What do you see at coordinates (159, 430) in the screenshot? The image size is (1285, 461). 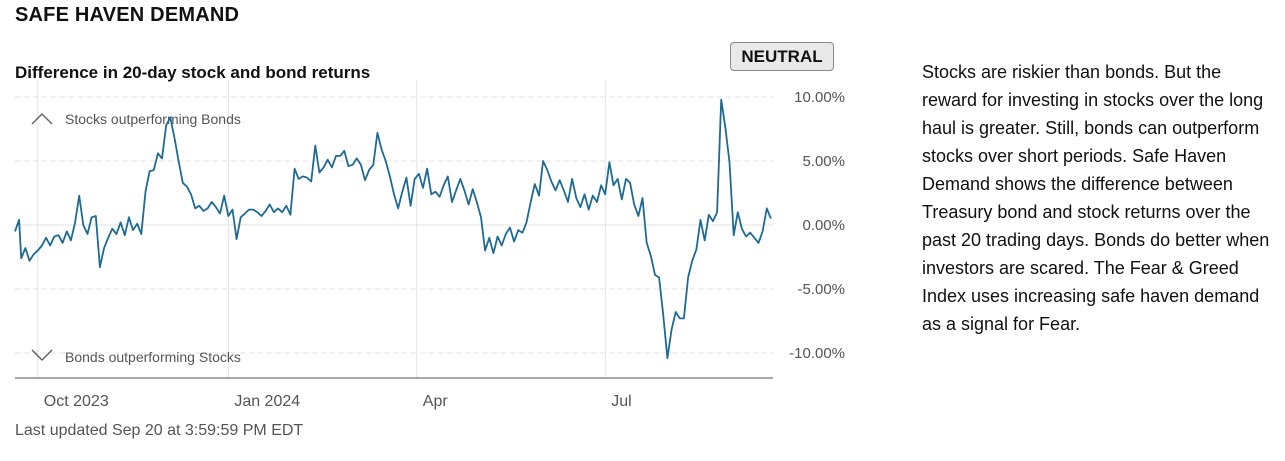 I see `last-updated: Last updated Sep 20 at 3:59:59 PM EDT` at bounding box center [159, 430].